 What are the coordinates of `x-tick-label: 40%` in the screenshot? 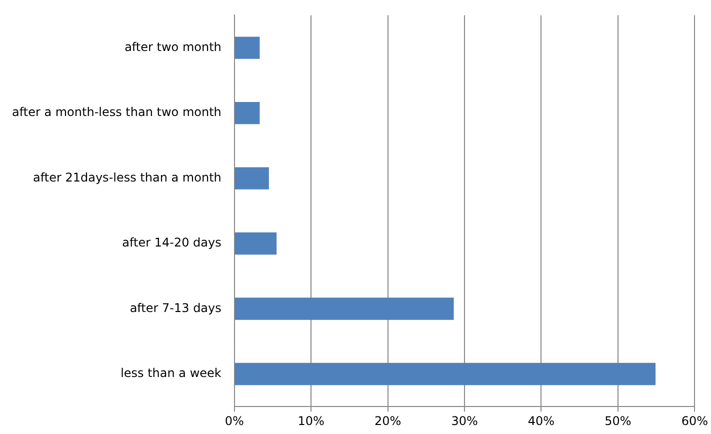 It's located at (541, 421).